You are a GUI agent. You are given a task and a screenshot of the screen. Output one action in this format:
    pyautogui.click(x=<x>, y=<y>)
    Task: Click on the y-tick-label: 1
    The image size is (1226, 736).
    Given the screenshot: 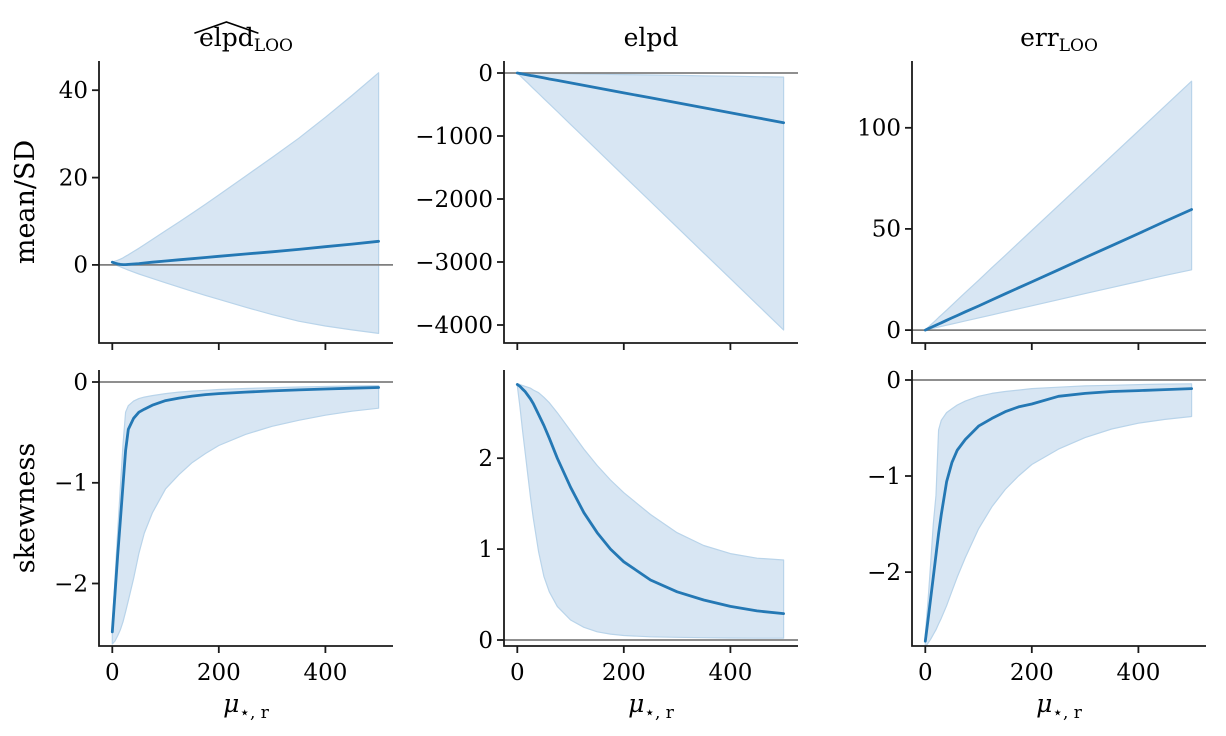 What is the action you would take?
    pyautogui.click(x=485, y=550)
    